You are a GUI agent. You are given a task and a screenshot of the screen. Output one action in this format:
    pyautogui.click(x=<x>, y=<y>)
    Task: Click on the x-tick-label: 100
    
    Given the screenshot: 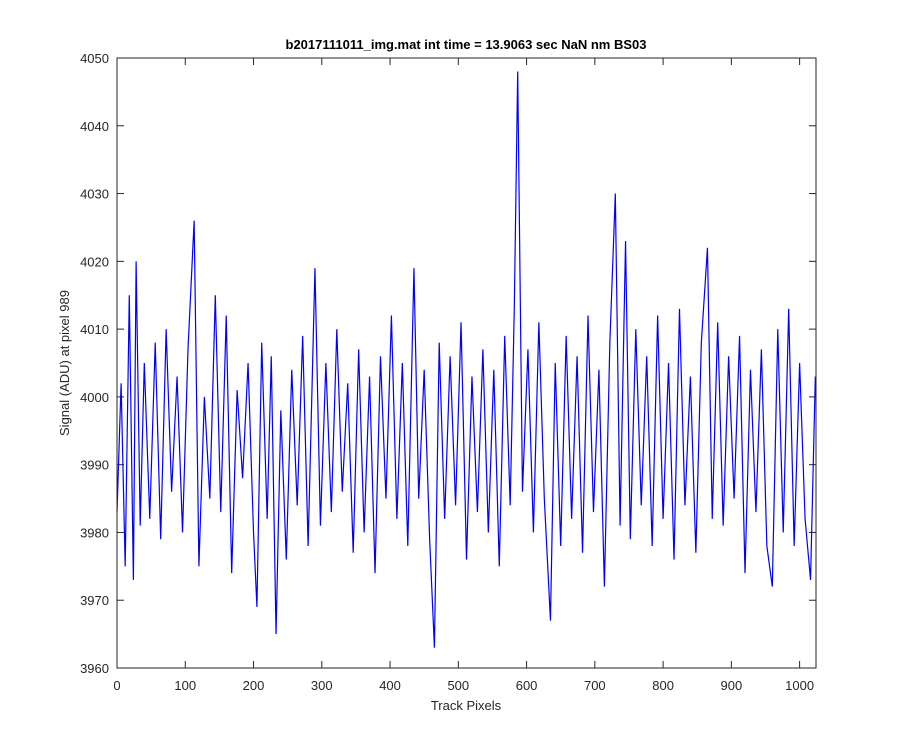 What is the action you would take?
    pyautogui.click(x=185, y=685)
    